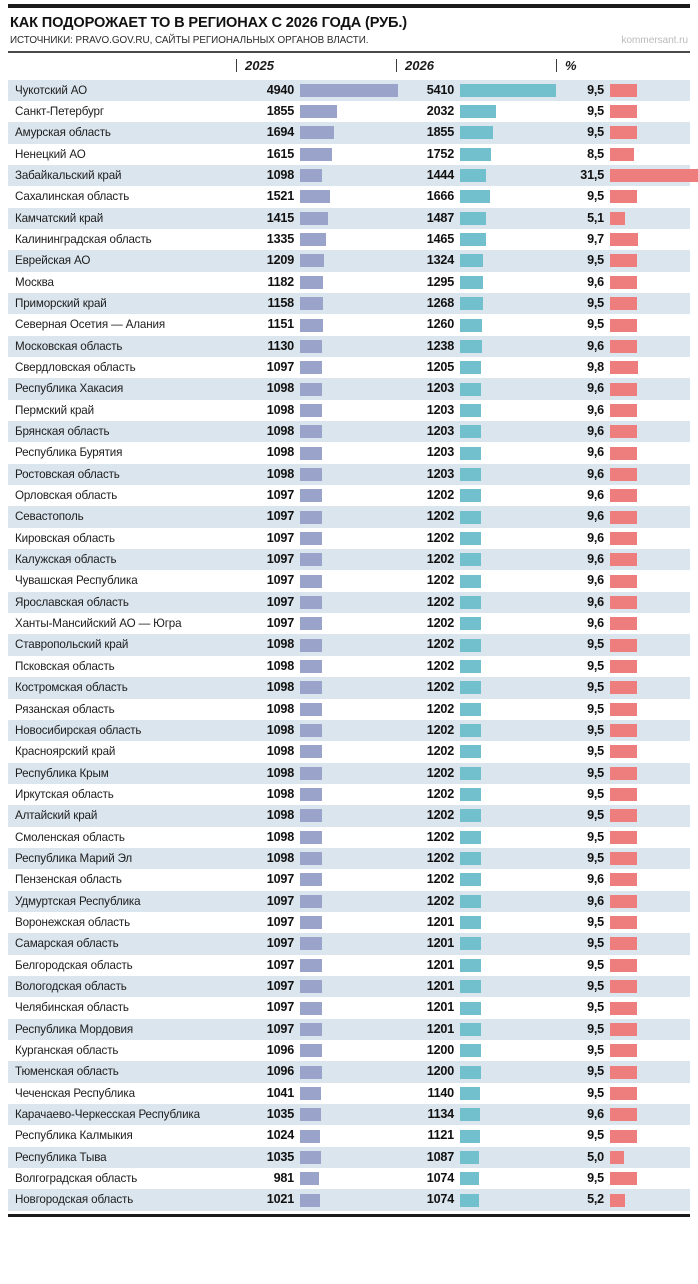 This screenshot has height=1284, width=698. What do you see at coordinates (440, 1071) in the screenshot?
I see `value-2026: 1200` at bounding box center [440, 1071].